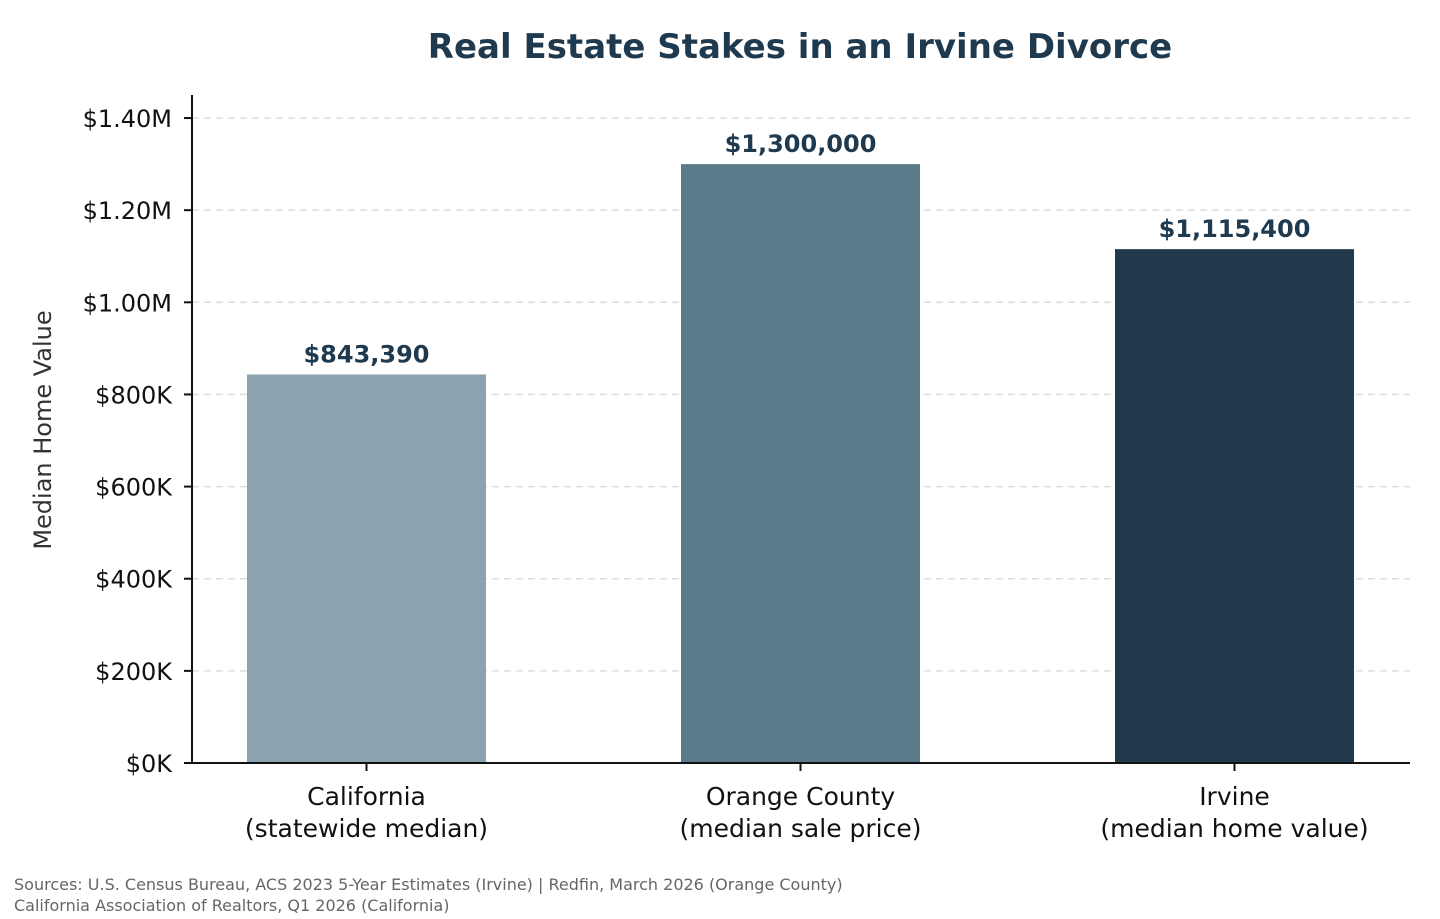  I want to click on y-axis-label: Median Home Value, so click(43, 429).